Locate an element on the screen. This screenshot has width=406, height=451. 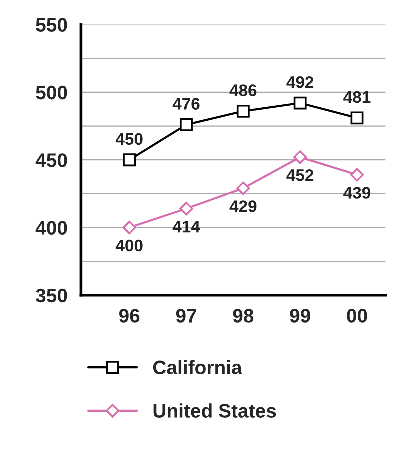
x-tick-label: 98 is located at coordinates (243, 316).